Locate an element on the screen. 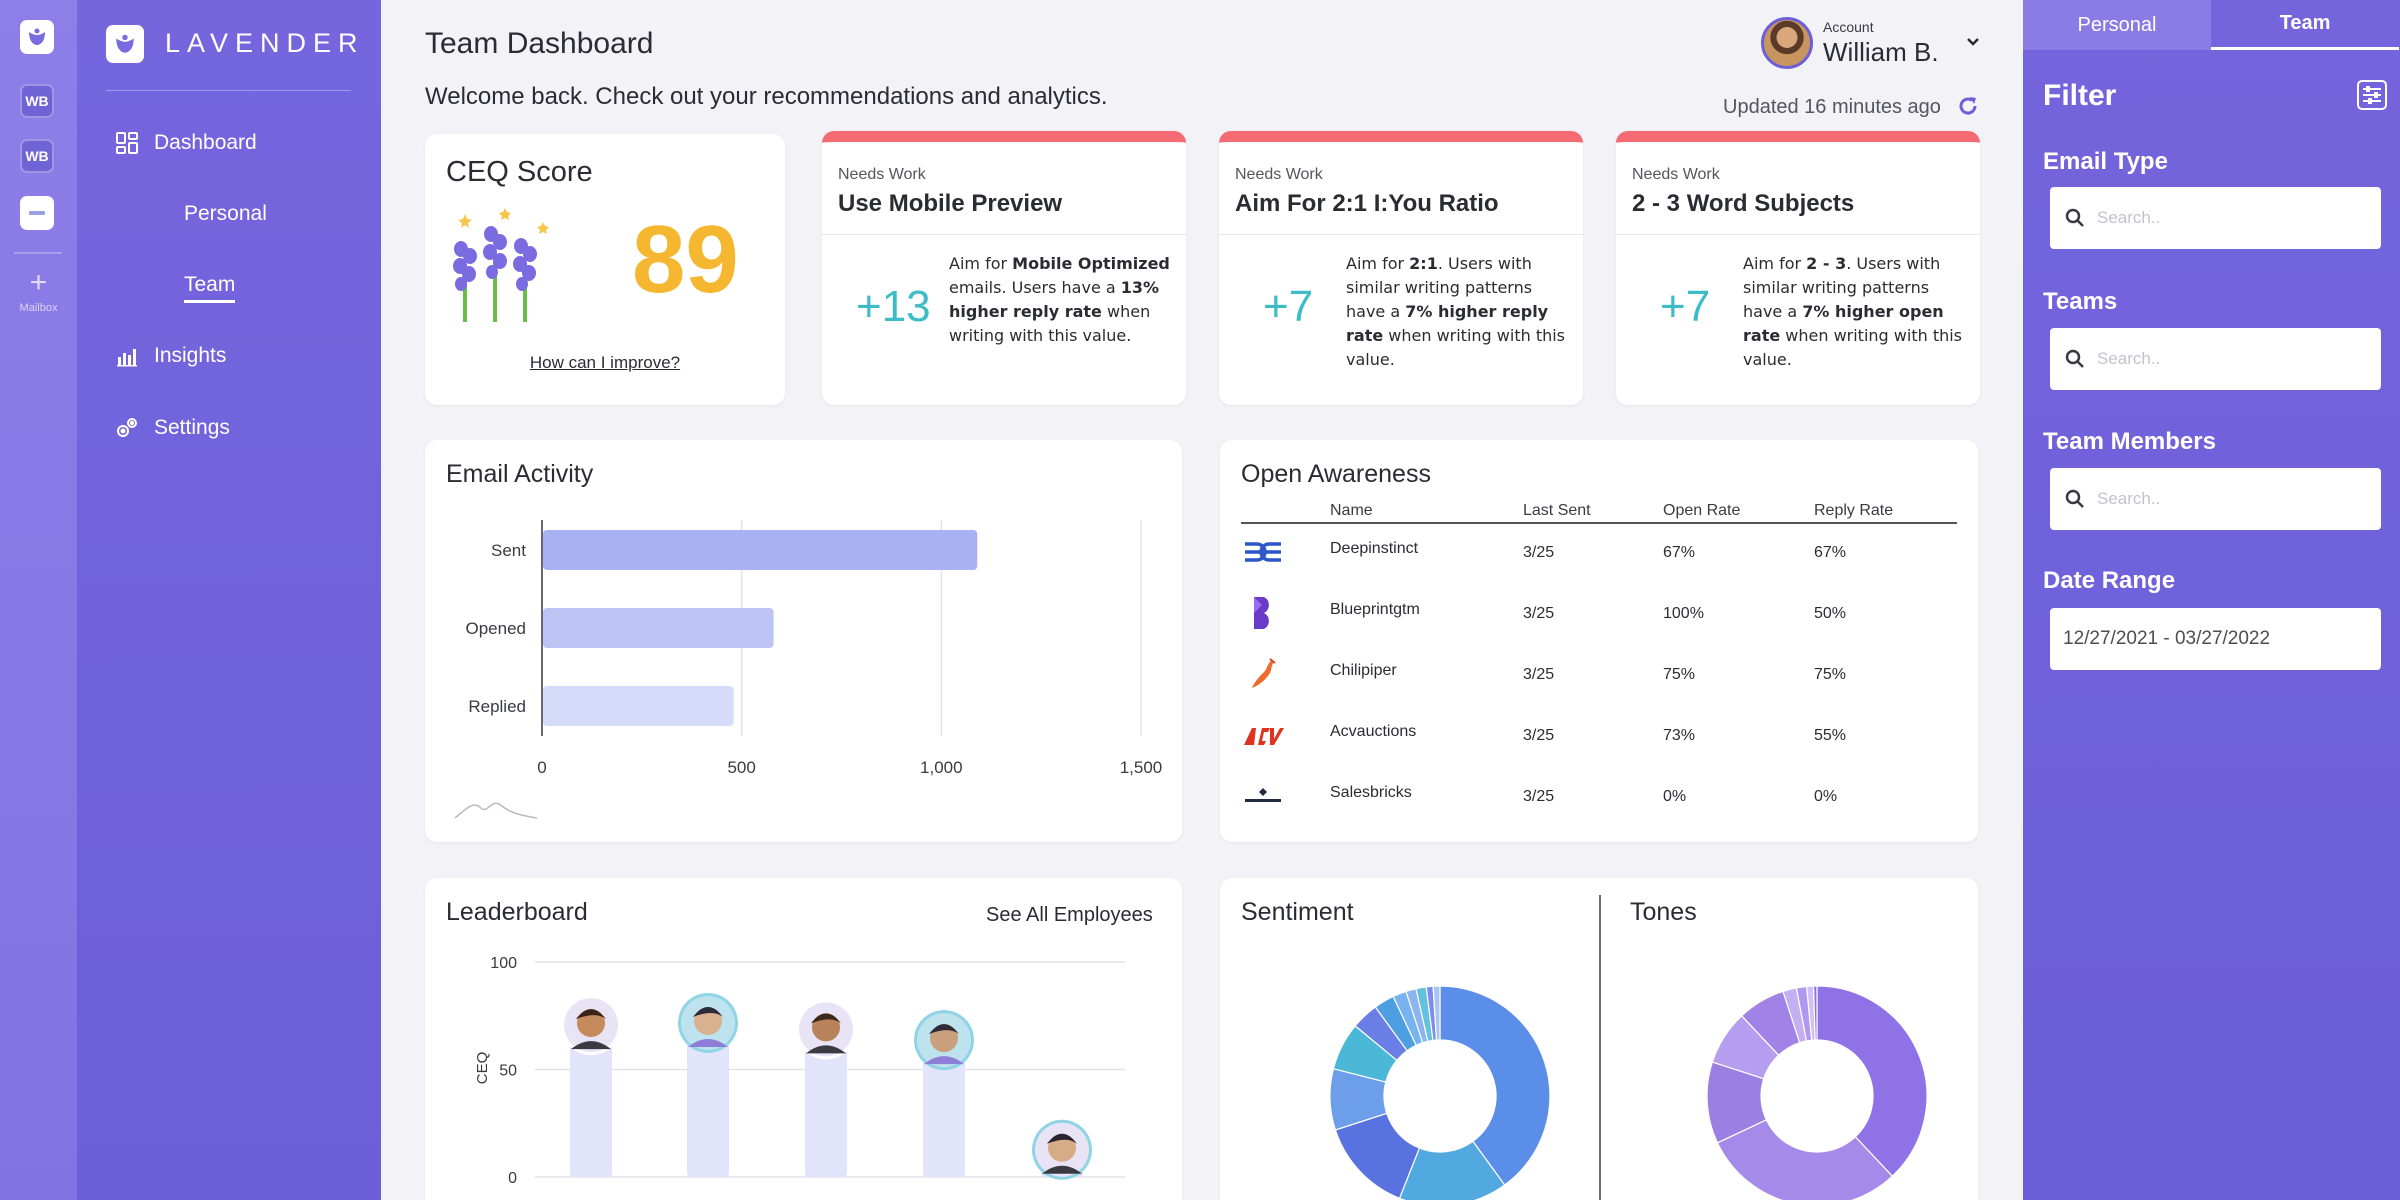 This screenshot has height=1200, width=2400. sparkline-icon is located at coordinates (496, 810).